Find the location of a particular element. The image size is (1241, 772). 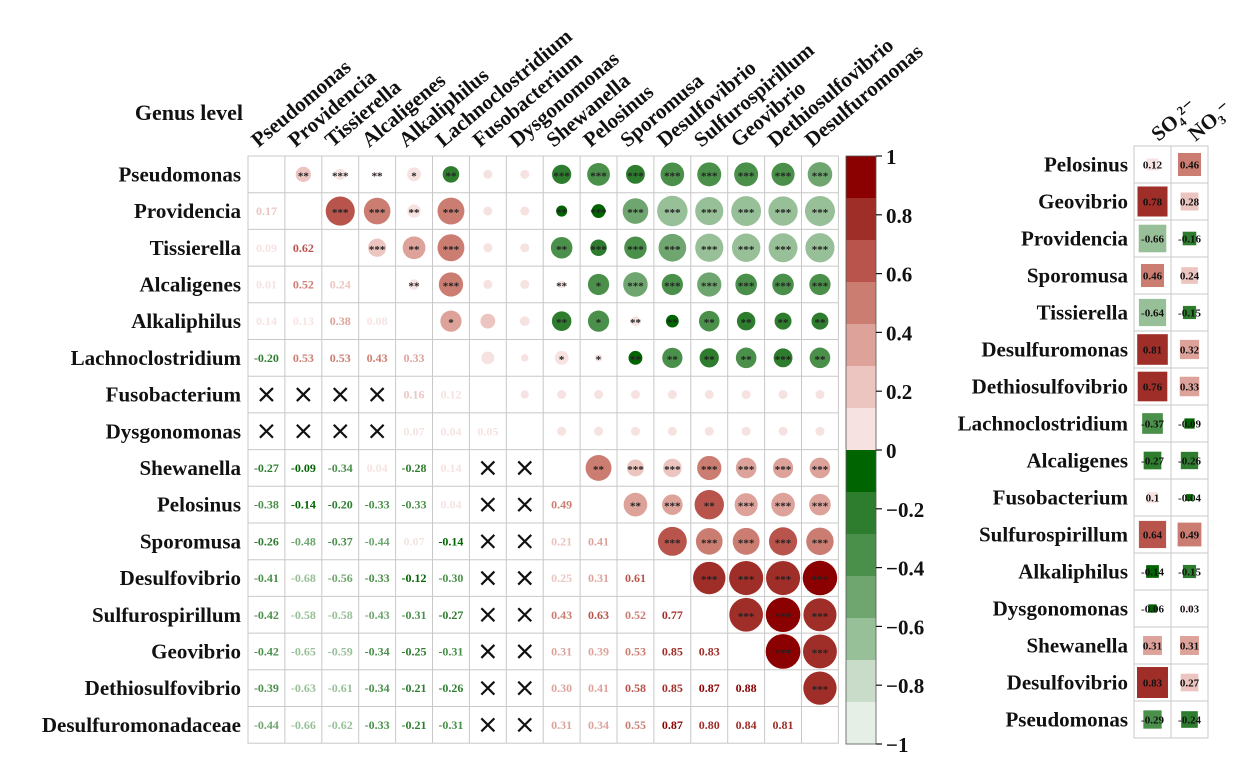

ion-correlation-value: 0.12 is located at coordinates (1153, 166).